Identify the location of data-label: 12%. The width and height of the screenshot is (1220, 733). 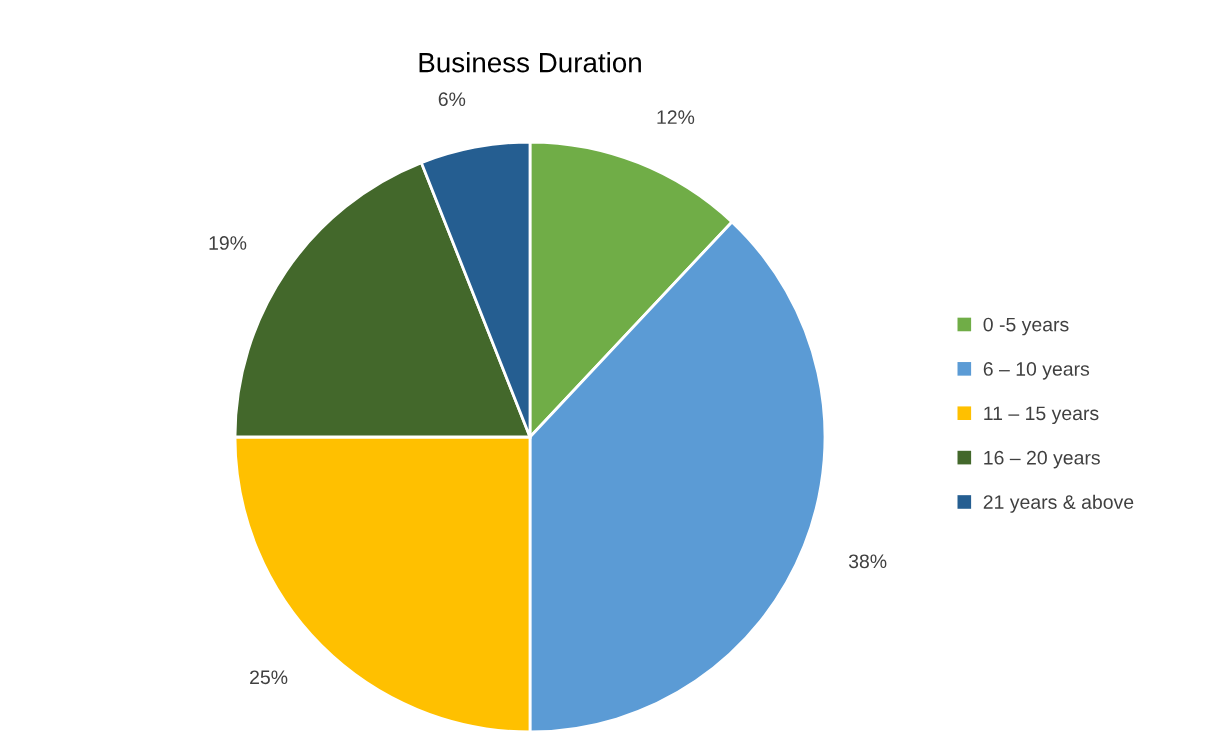
(676, 117).